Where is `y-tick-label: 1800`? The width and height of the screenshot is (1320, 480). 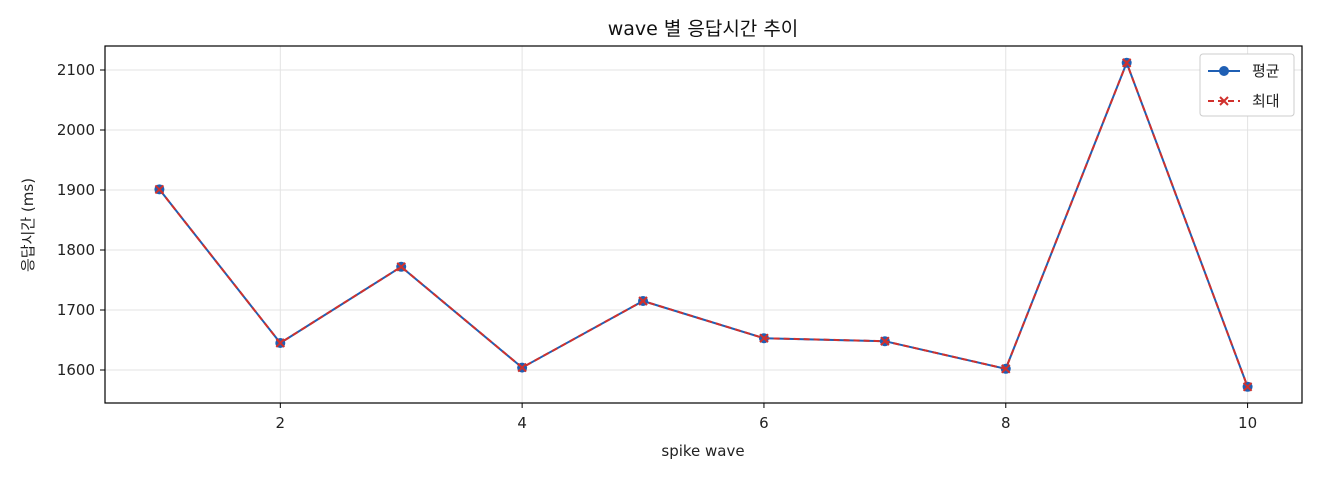
y-tick-label: 1800 is located at coordinates (76, 250).